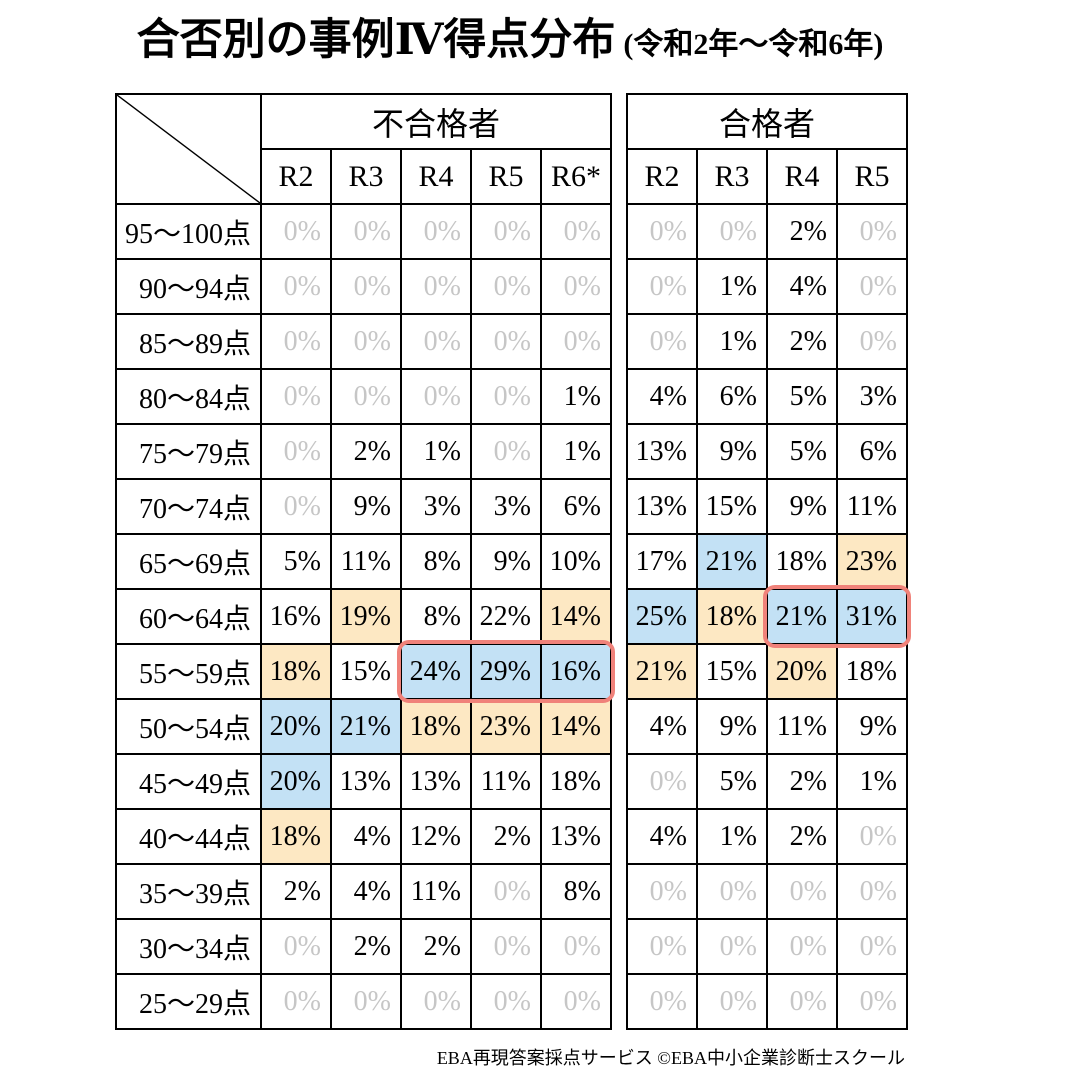 This screenshot has width=1074, height=1090. Describe the element at coordinates (188, 287) in the screenshot. I see `score-range-label: 90～94点` at that location.